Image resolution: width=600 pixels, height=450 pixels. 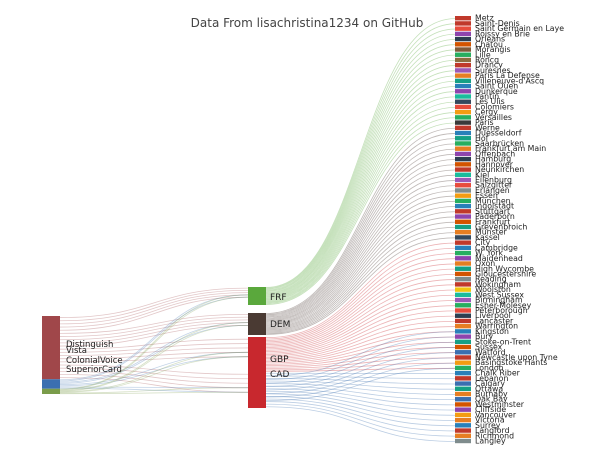 I want to click on city-node-maidenhead, so click(x=463, y=258).